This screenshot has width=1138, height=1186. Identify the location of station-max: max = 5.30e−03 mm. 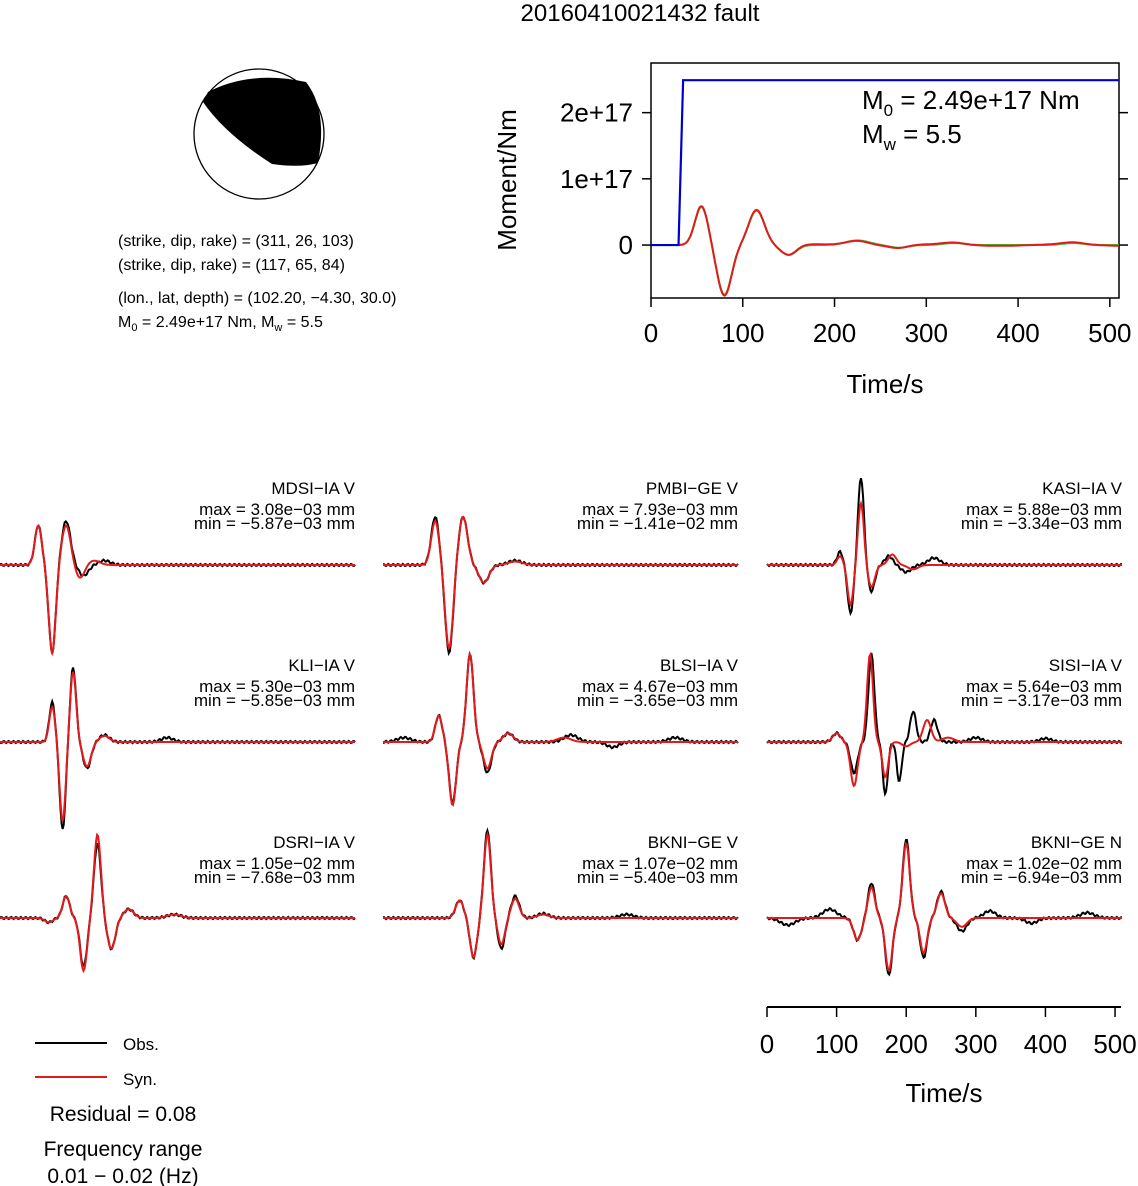
(277, 686).